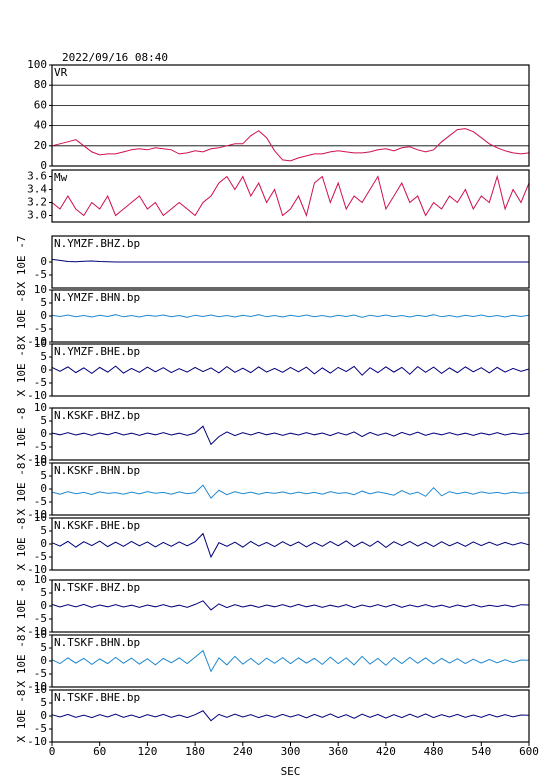 The height and width of the screenshot is (781, 554). I want to click on chart-title: 2022/09/16 08:40, so click(115, 57).